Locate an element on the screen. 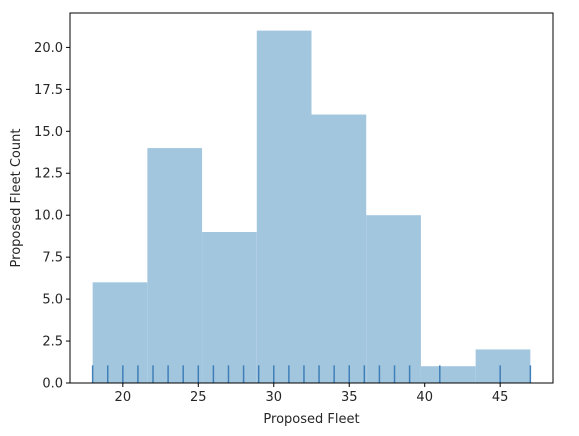 Image resolution: width=579 pixels, height=436 pixels. y-axis-ticks: 0.0 2.5 5.0 7.5 10.0 12.5 15.0 17.5 20.0 is located at coordinates (52, 216).